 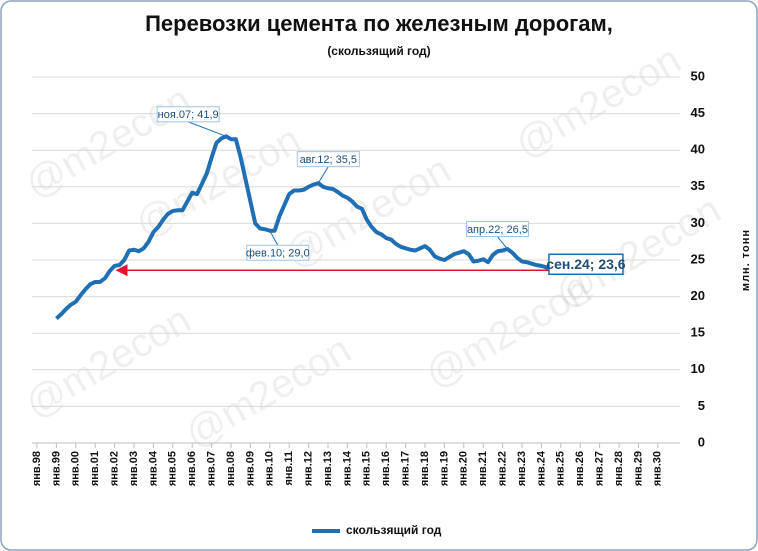 What do you see at coordinates (698, 368) in the screenshot?
I see `y-tick-label: 10` at bounding box center [698, 368].